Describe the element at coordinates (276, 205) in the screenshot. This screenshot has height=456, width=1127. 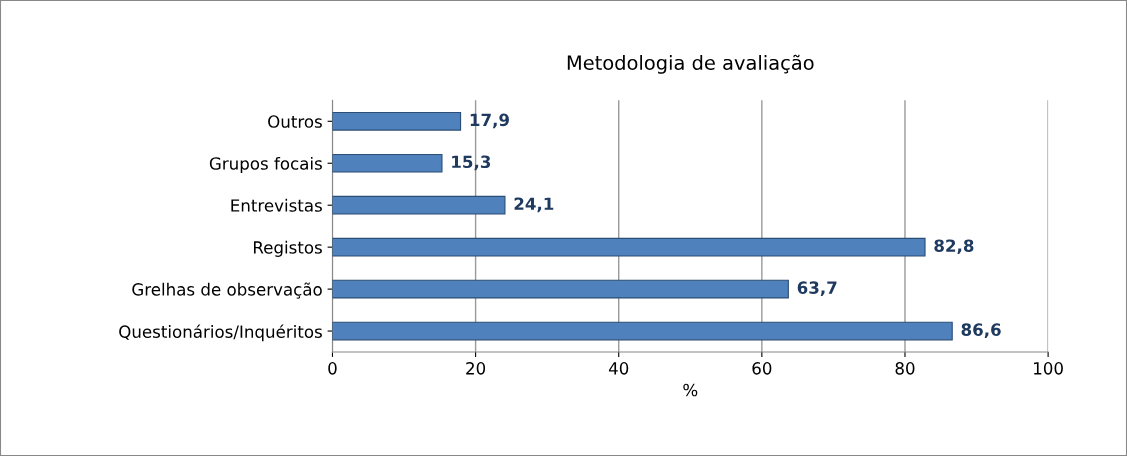
I see `y-tick-label: Entrevistas` at that location.